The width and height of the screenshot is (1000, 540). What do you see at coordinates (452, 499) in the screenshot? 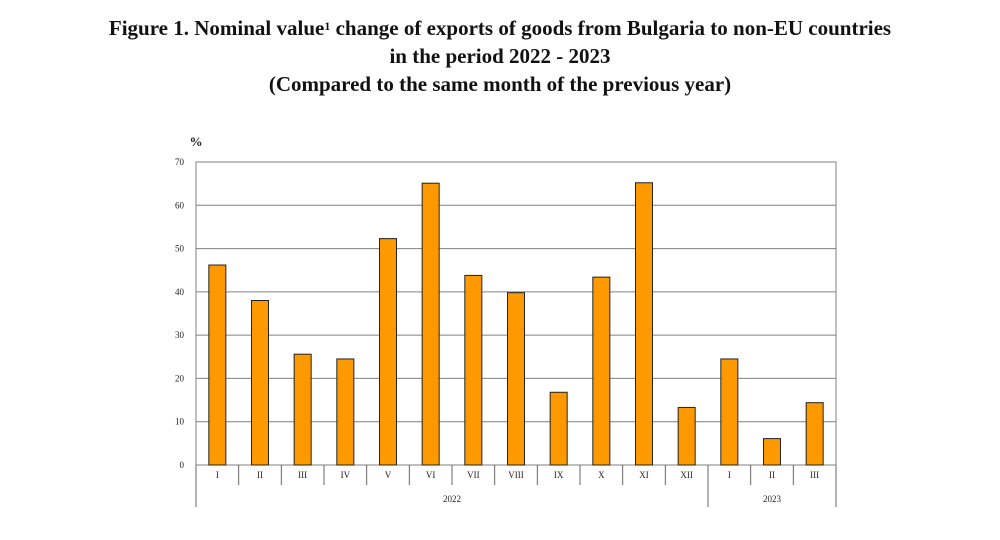
I see `x-group-label: 2022` at bounding box center [452, 499].